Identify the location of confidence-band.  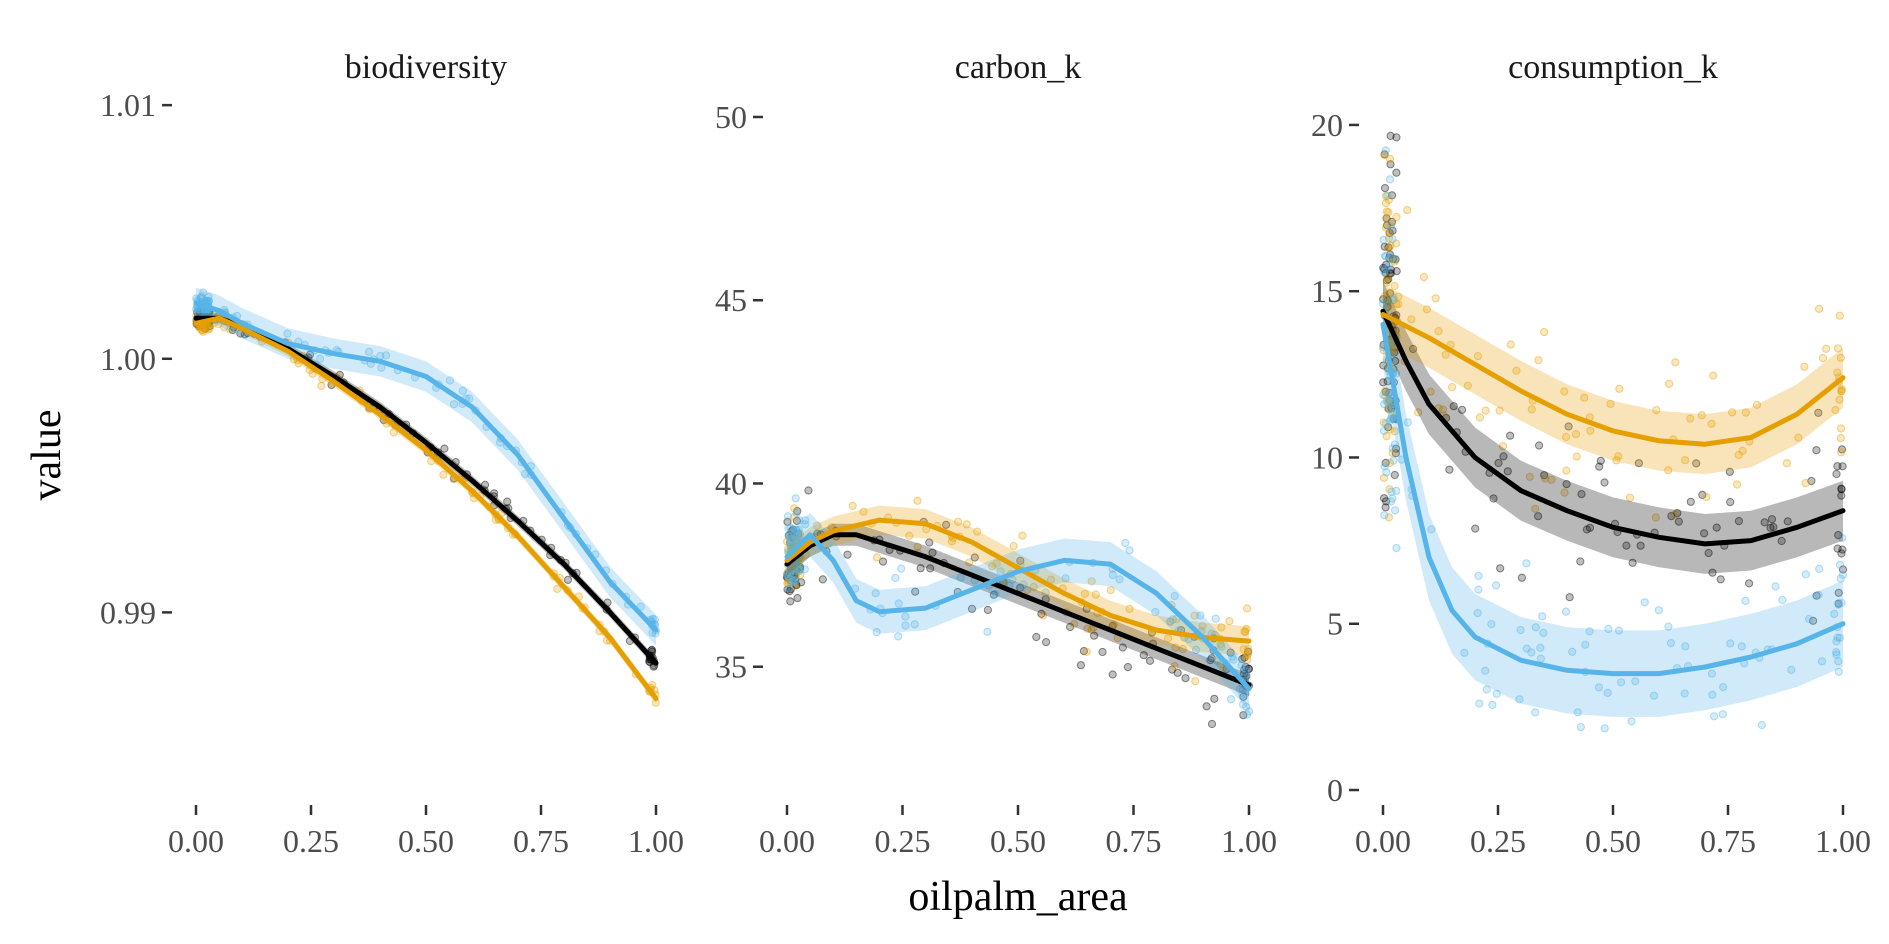
(1018, 580).